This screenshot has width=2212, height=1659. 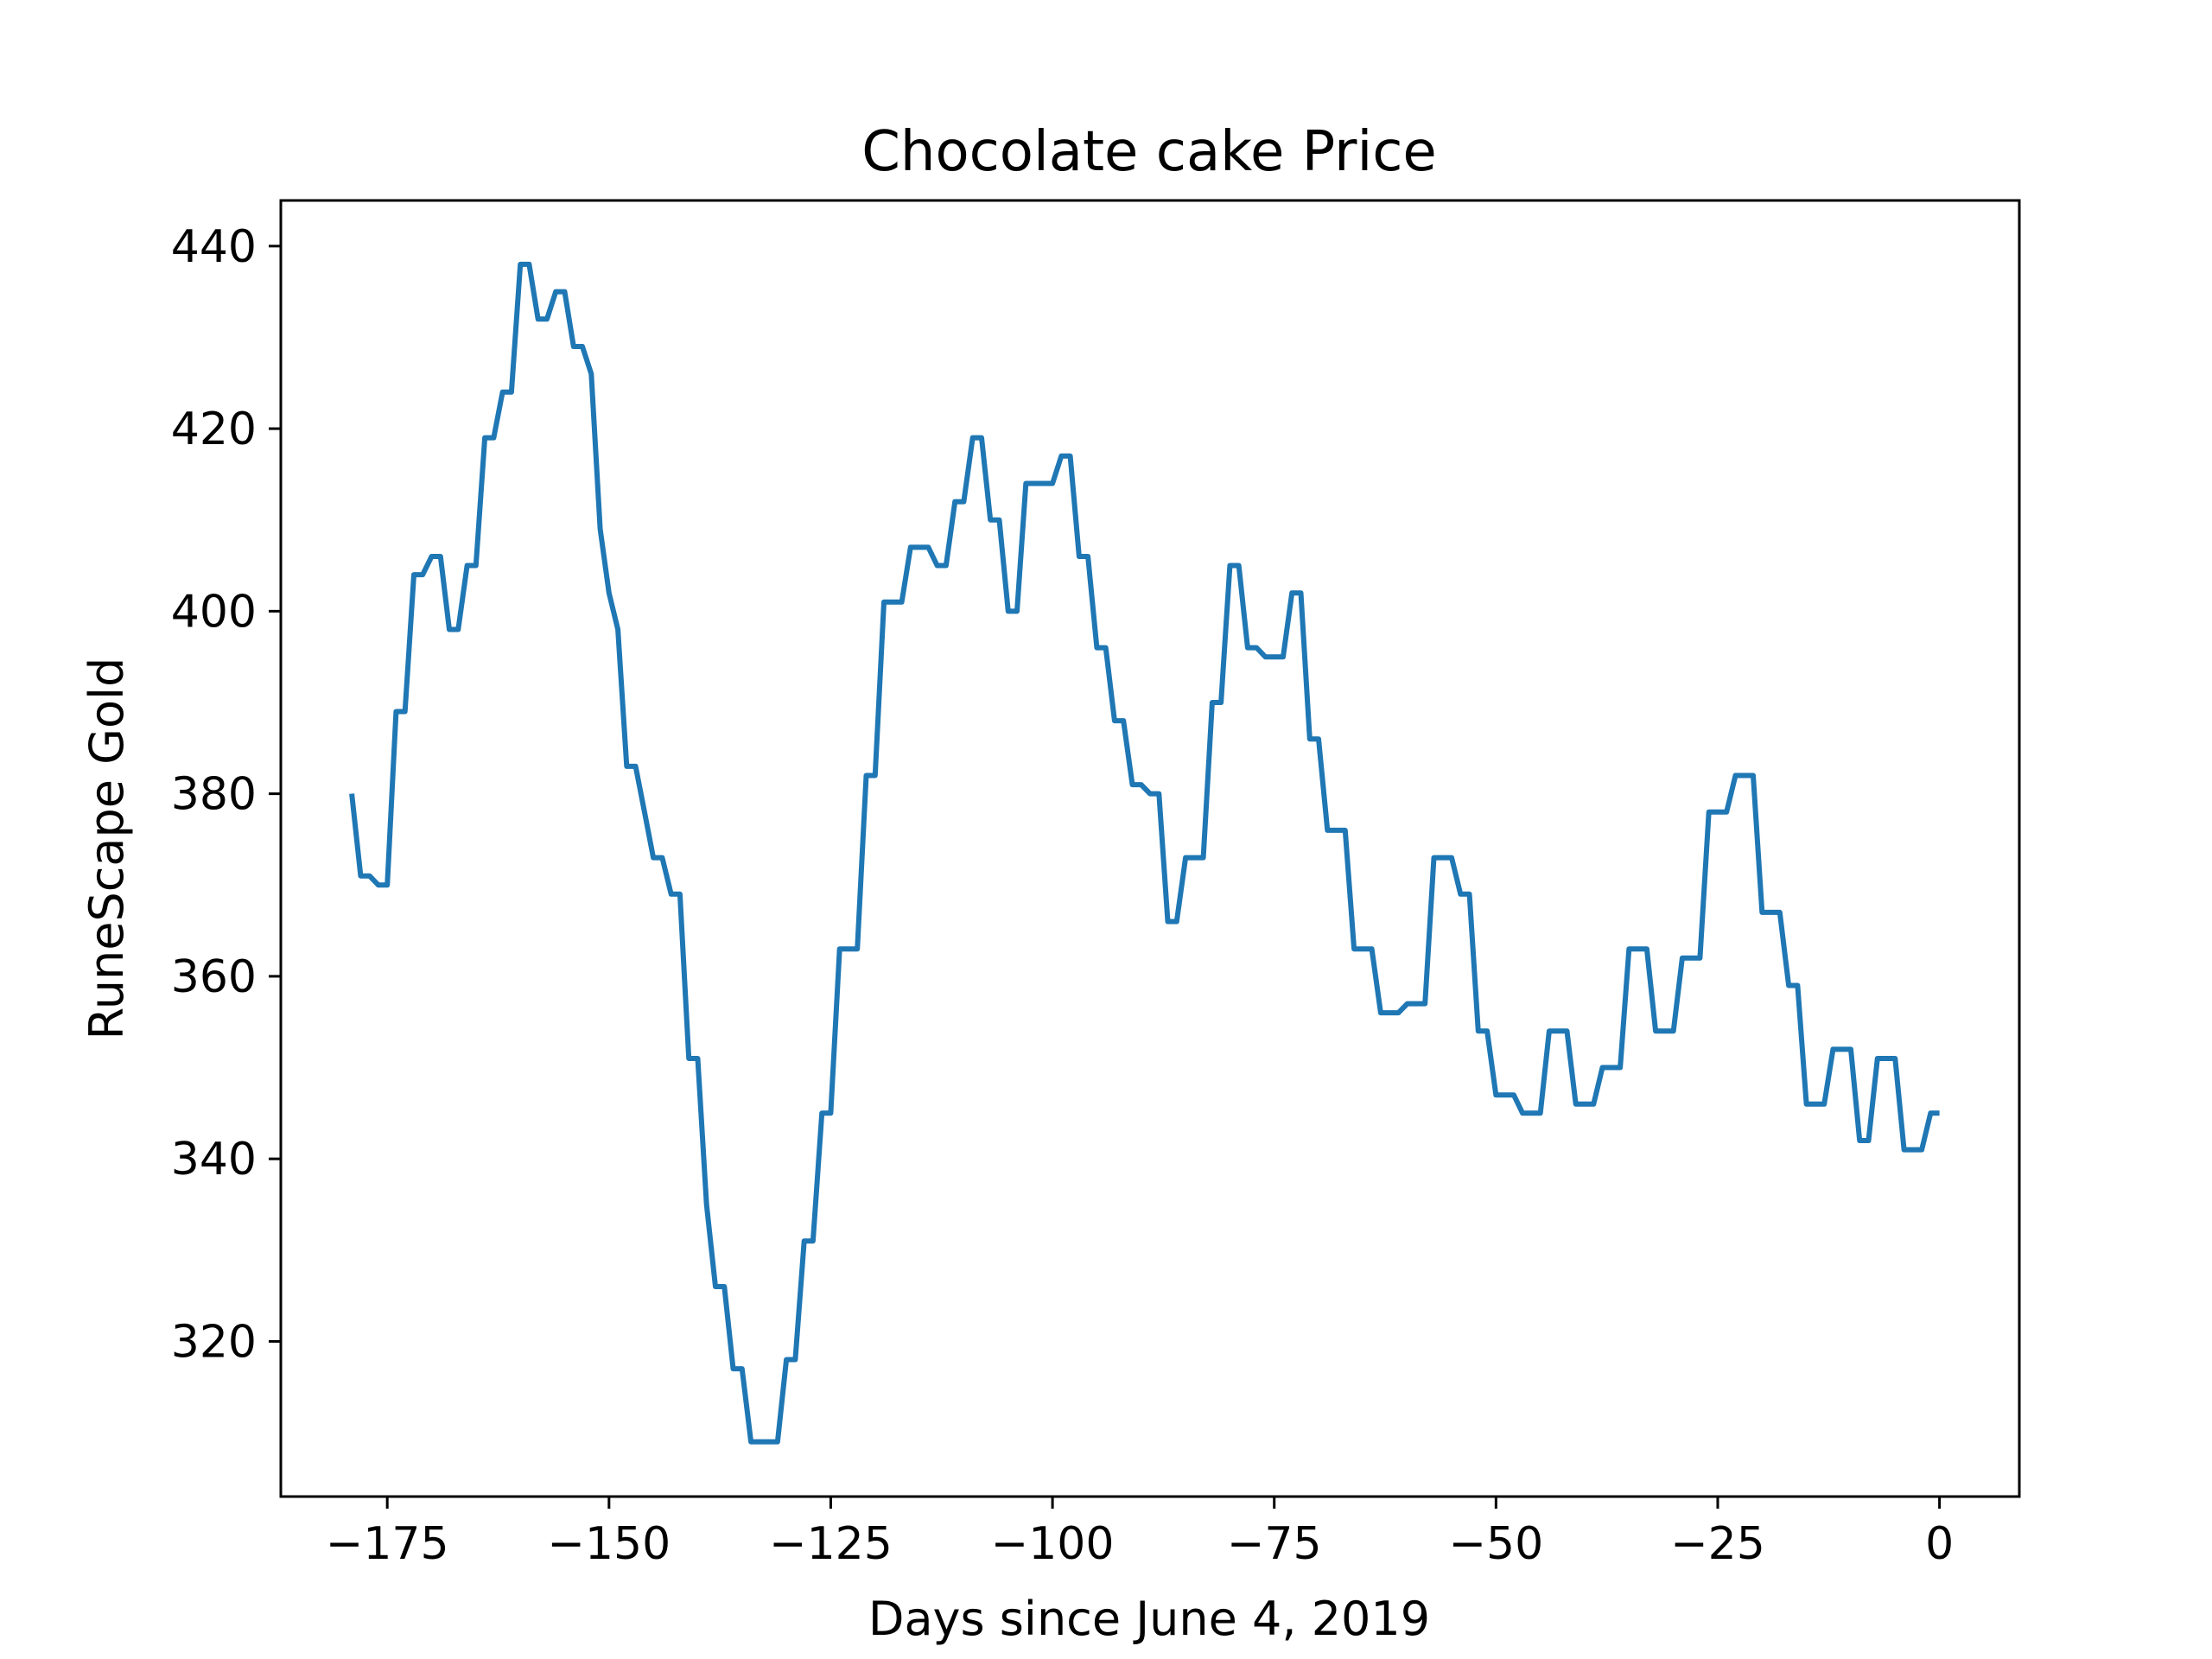 What do you see at coordinates (1717, 1544) in the screenshot?
I see `x-tick-label: −25` at bounding box center [1717, 1544].